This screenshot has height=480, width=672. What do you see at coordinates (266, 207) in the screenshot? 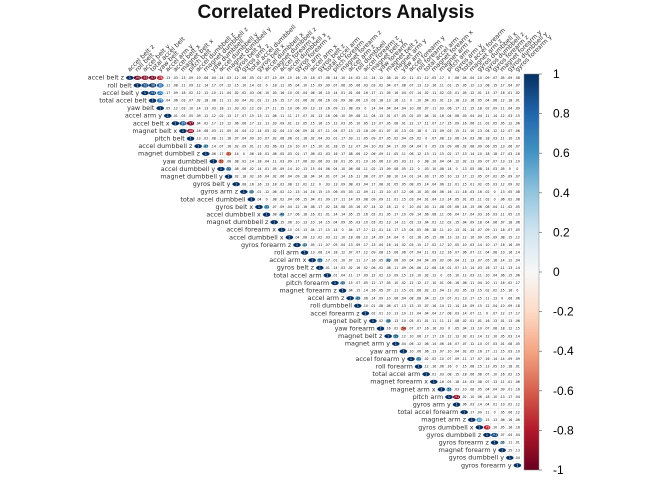
I see `cell-value: .51` at bounding box center [266, 207].